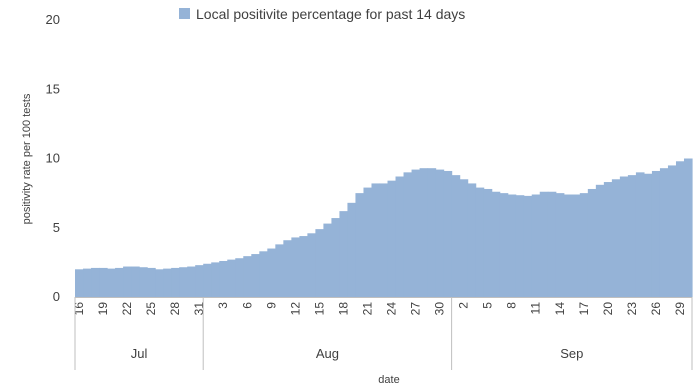  I want to click on x-tick-label: 8, so click(512, 305).